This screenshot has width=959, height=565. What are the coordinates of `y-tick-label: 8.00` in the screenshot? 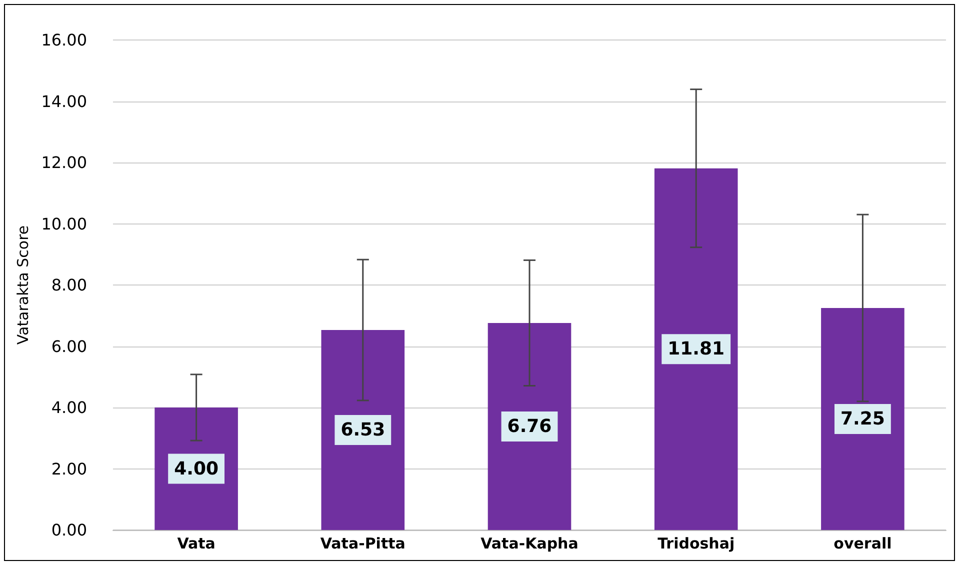 It's located at (69, 285).